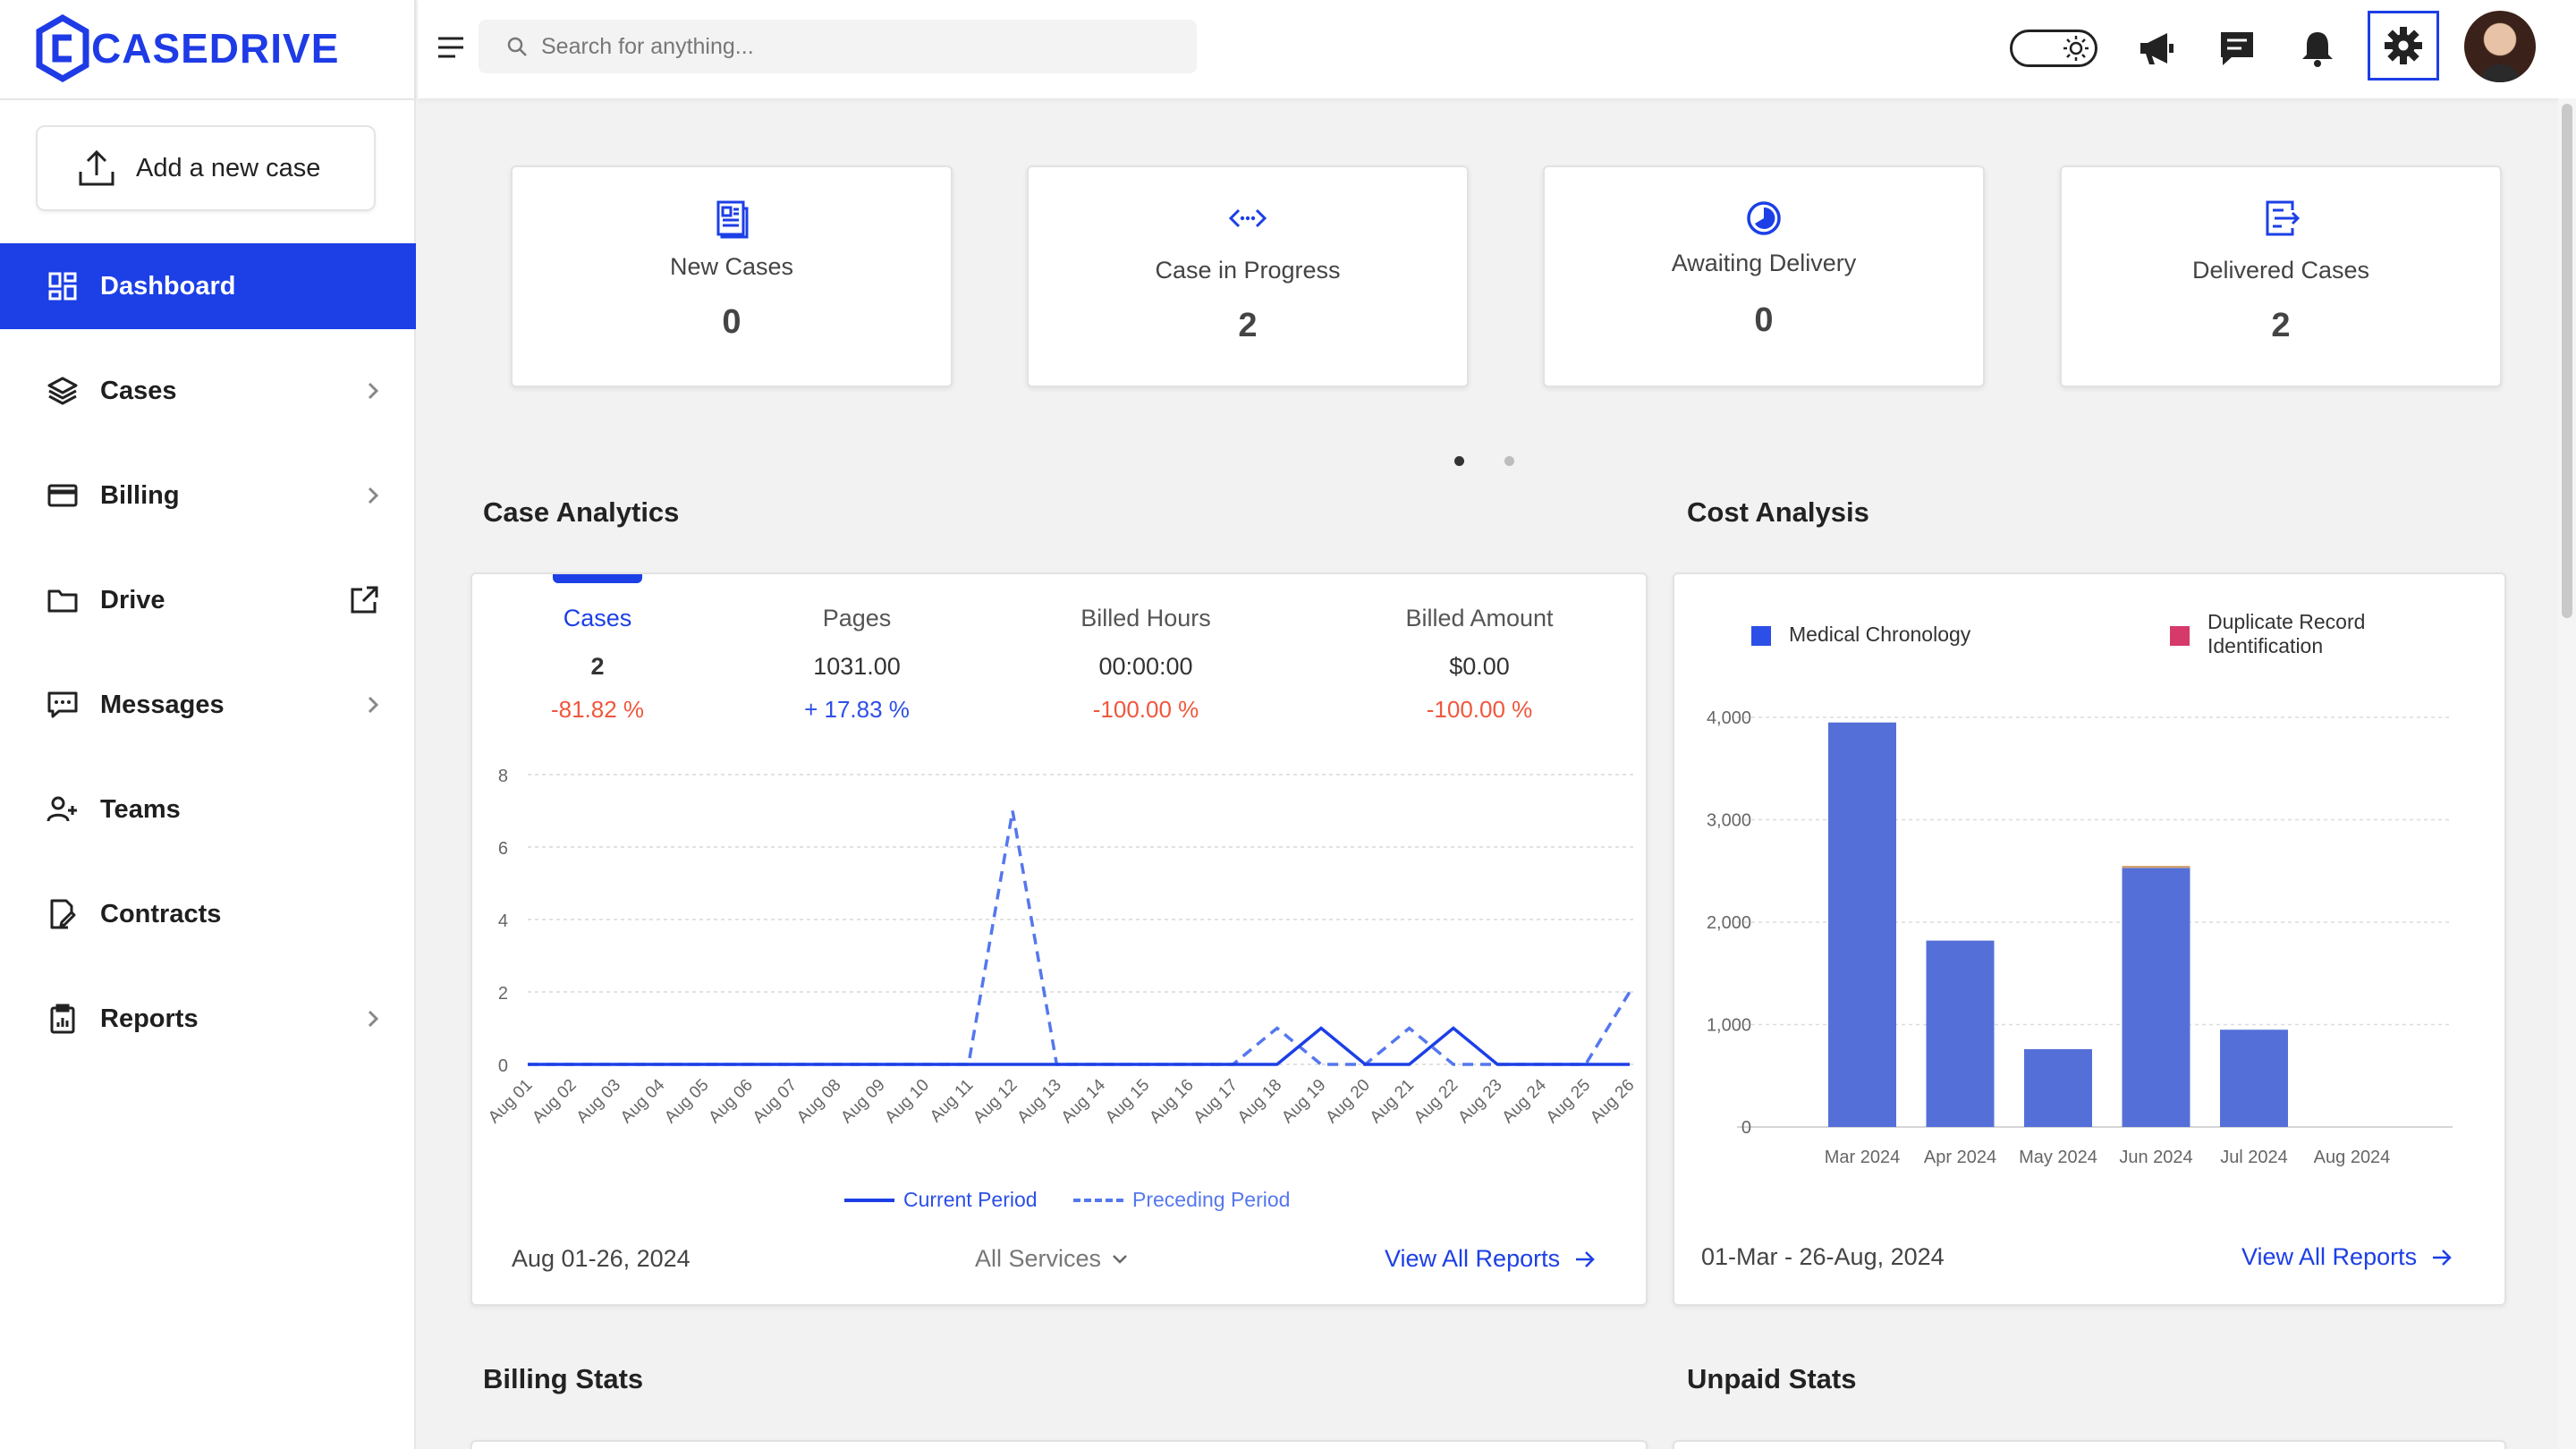  What do you see at coordinates (2567, 773) in the screenshot?
I see `page-scrollbar` at bounding box center [2567, 773].